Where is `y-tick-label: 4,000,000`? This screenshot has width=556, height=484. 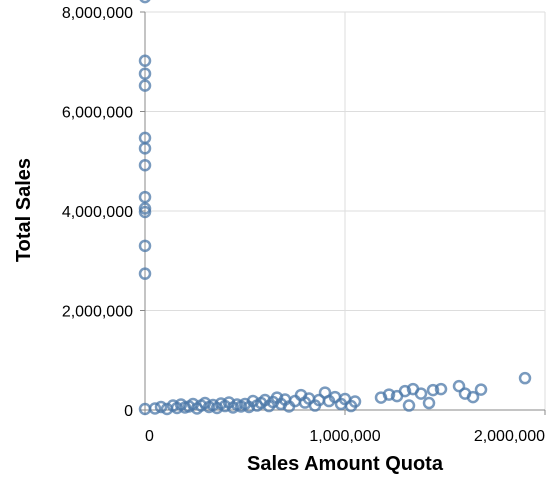
y-tick-label: 4,000,000 is located at coordinates (97, 212).